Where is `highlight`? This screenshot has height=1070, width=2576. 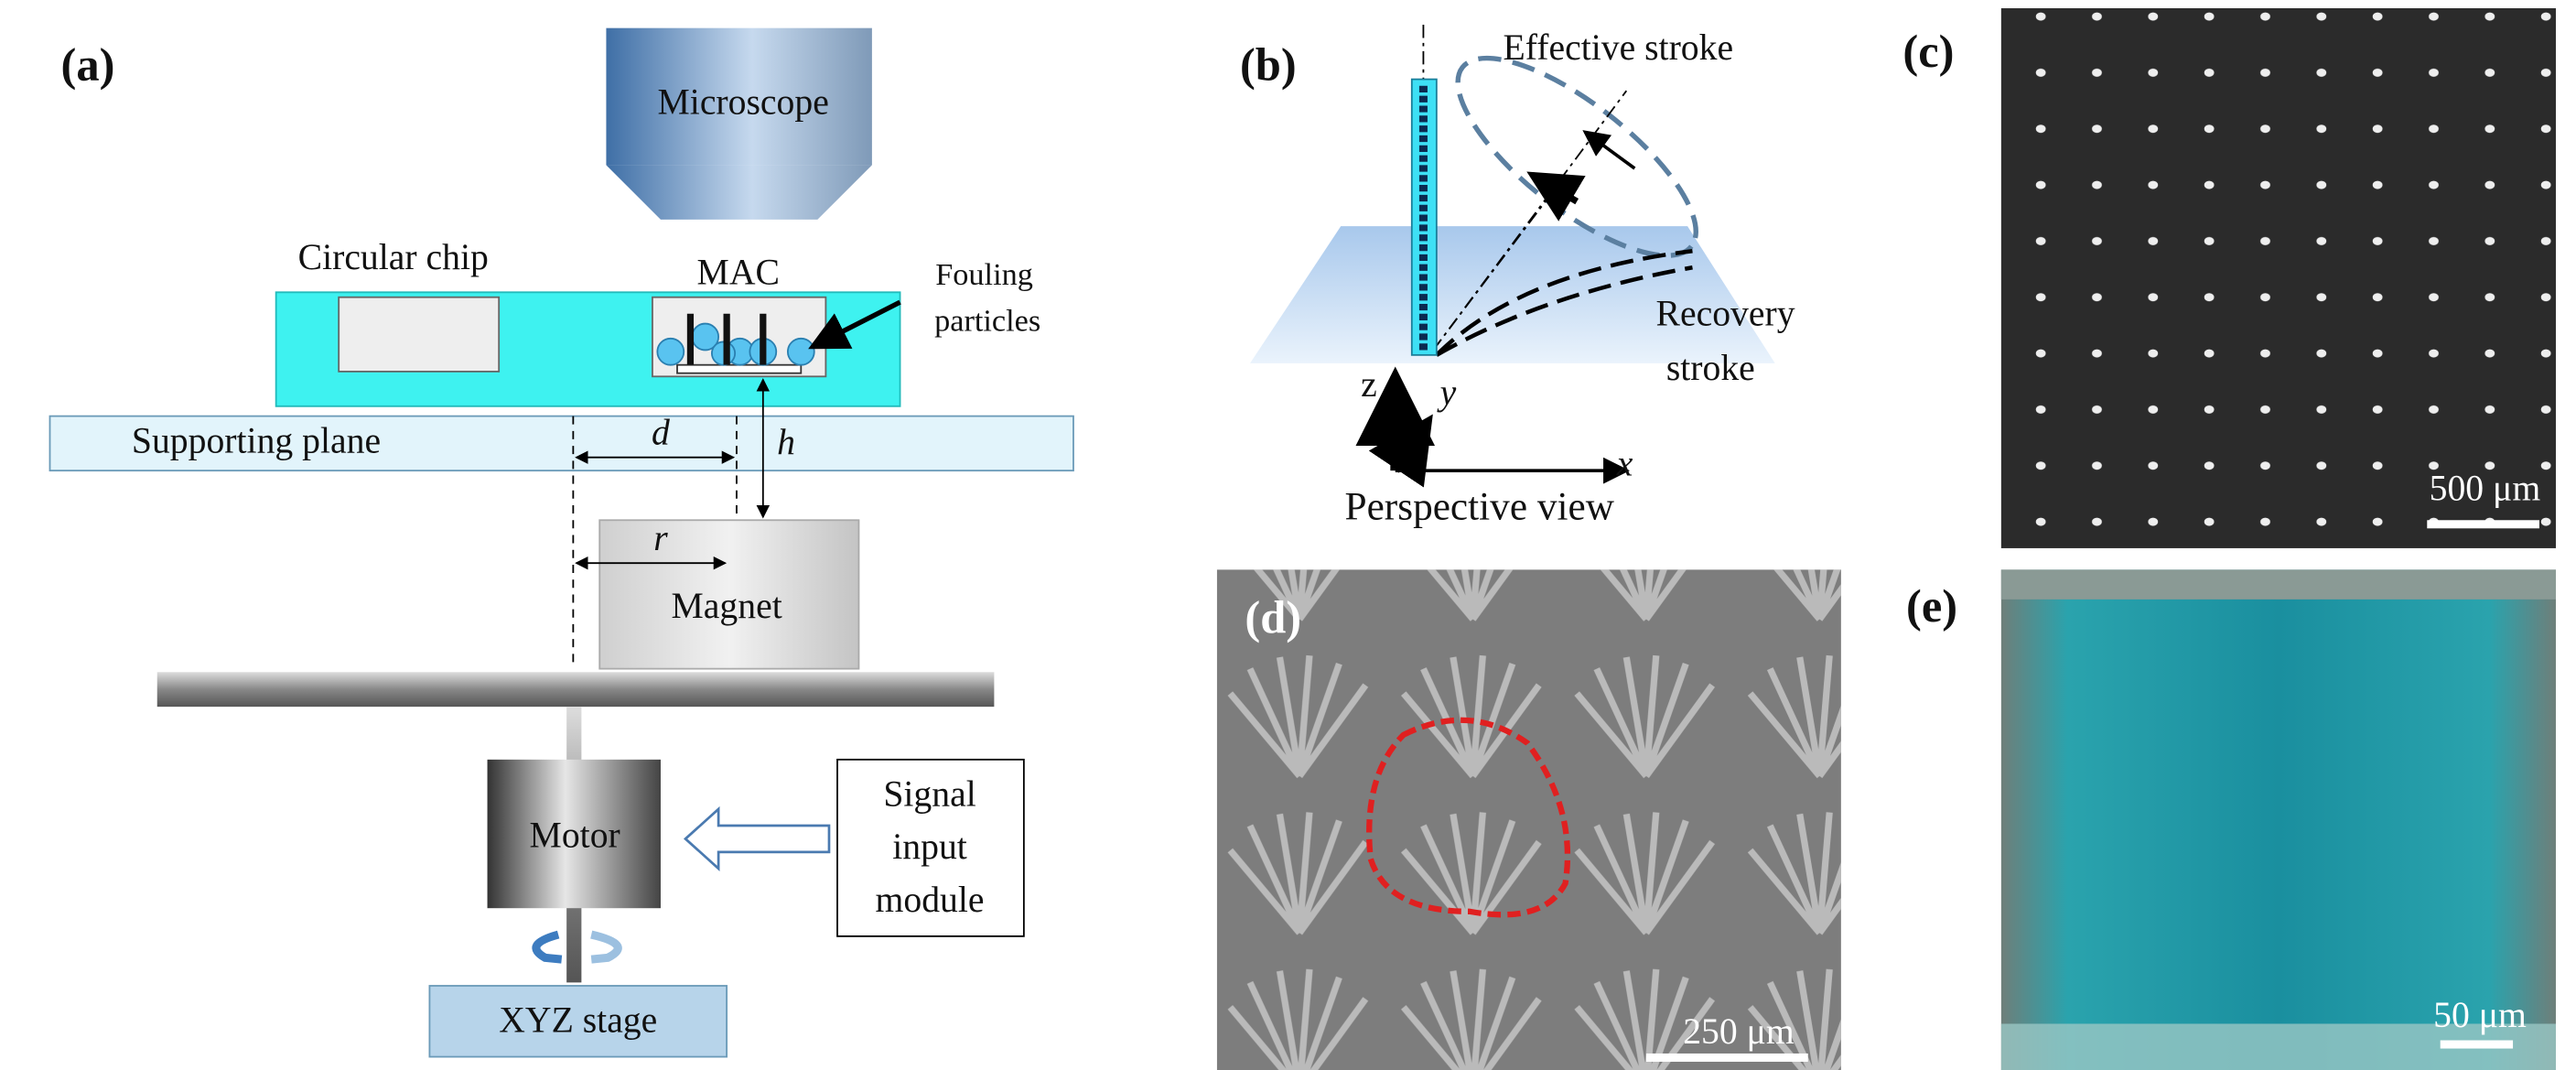
highlight is located at coordinates (1468, 817).